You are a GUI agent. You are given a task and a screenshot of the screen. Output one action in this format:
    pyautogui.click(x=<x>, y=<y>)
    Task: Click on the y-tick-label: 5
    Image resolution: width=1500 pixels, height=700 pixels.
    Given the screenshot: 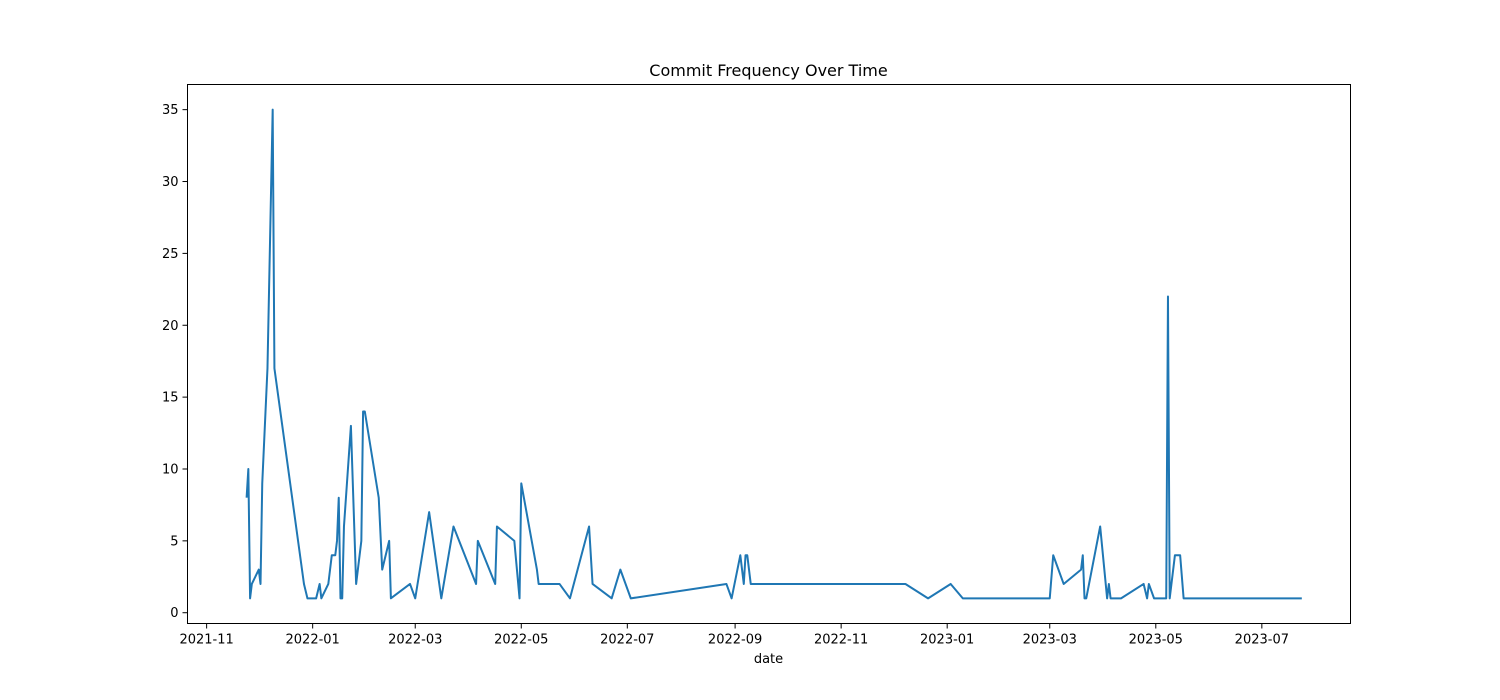 What is the action you would take?
    pyautogui.click(x=174, y=541)
    